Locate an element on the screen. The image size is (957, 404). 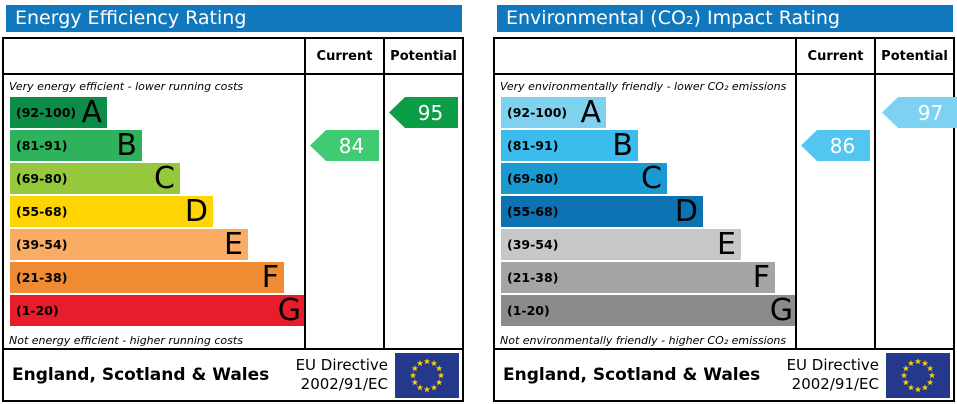
current-rating-arrow: 86 is located at coordinates (835, 145).